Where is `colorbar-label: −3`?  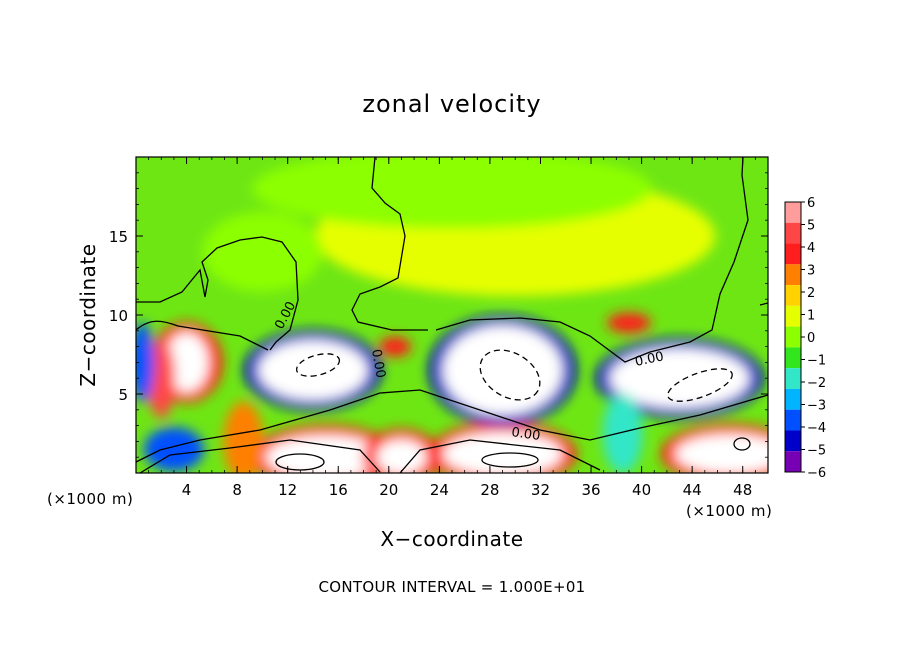 colorbar-label: −3 is located at coordinates (816, 406).